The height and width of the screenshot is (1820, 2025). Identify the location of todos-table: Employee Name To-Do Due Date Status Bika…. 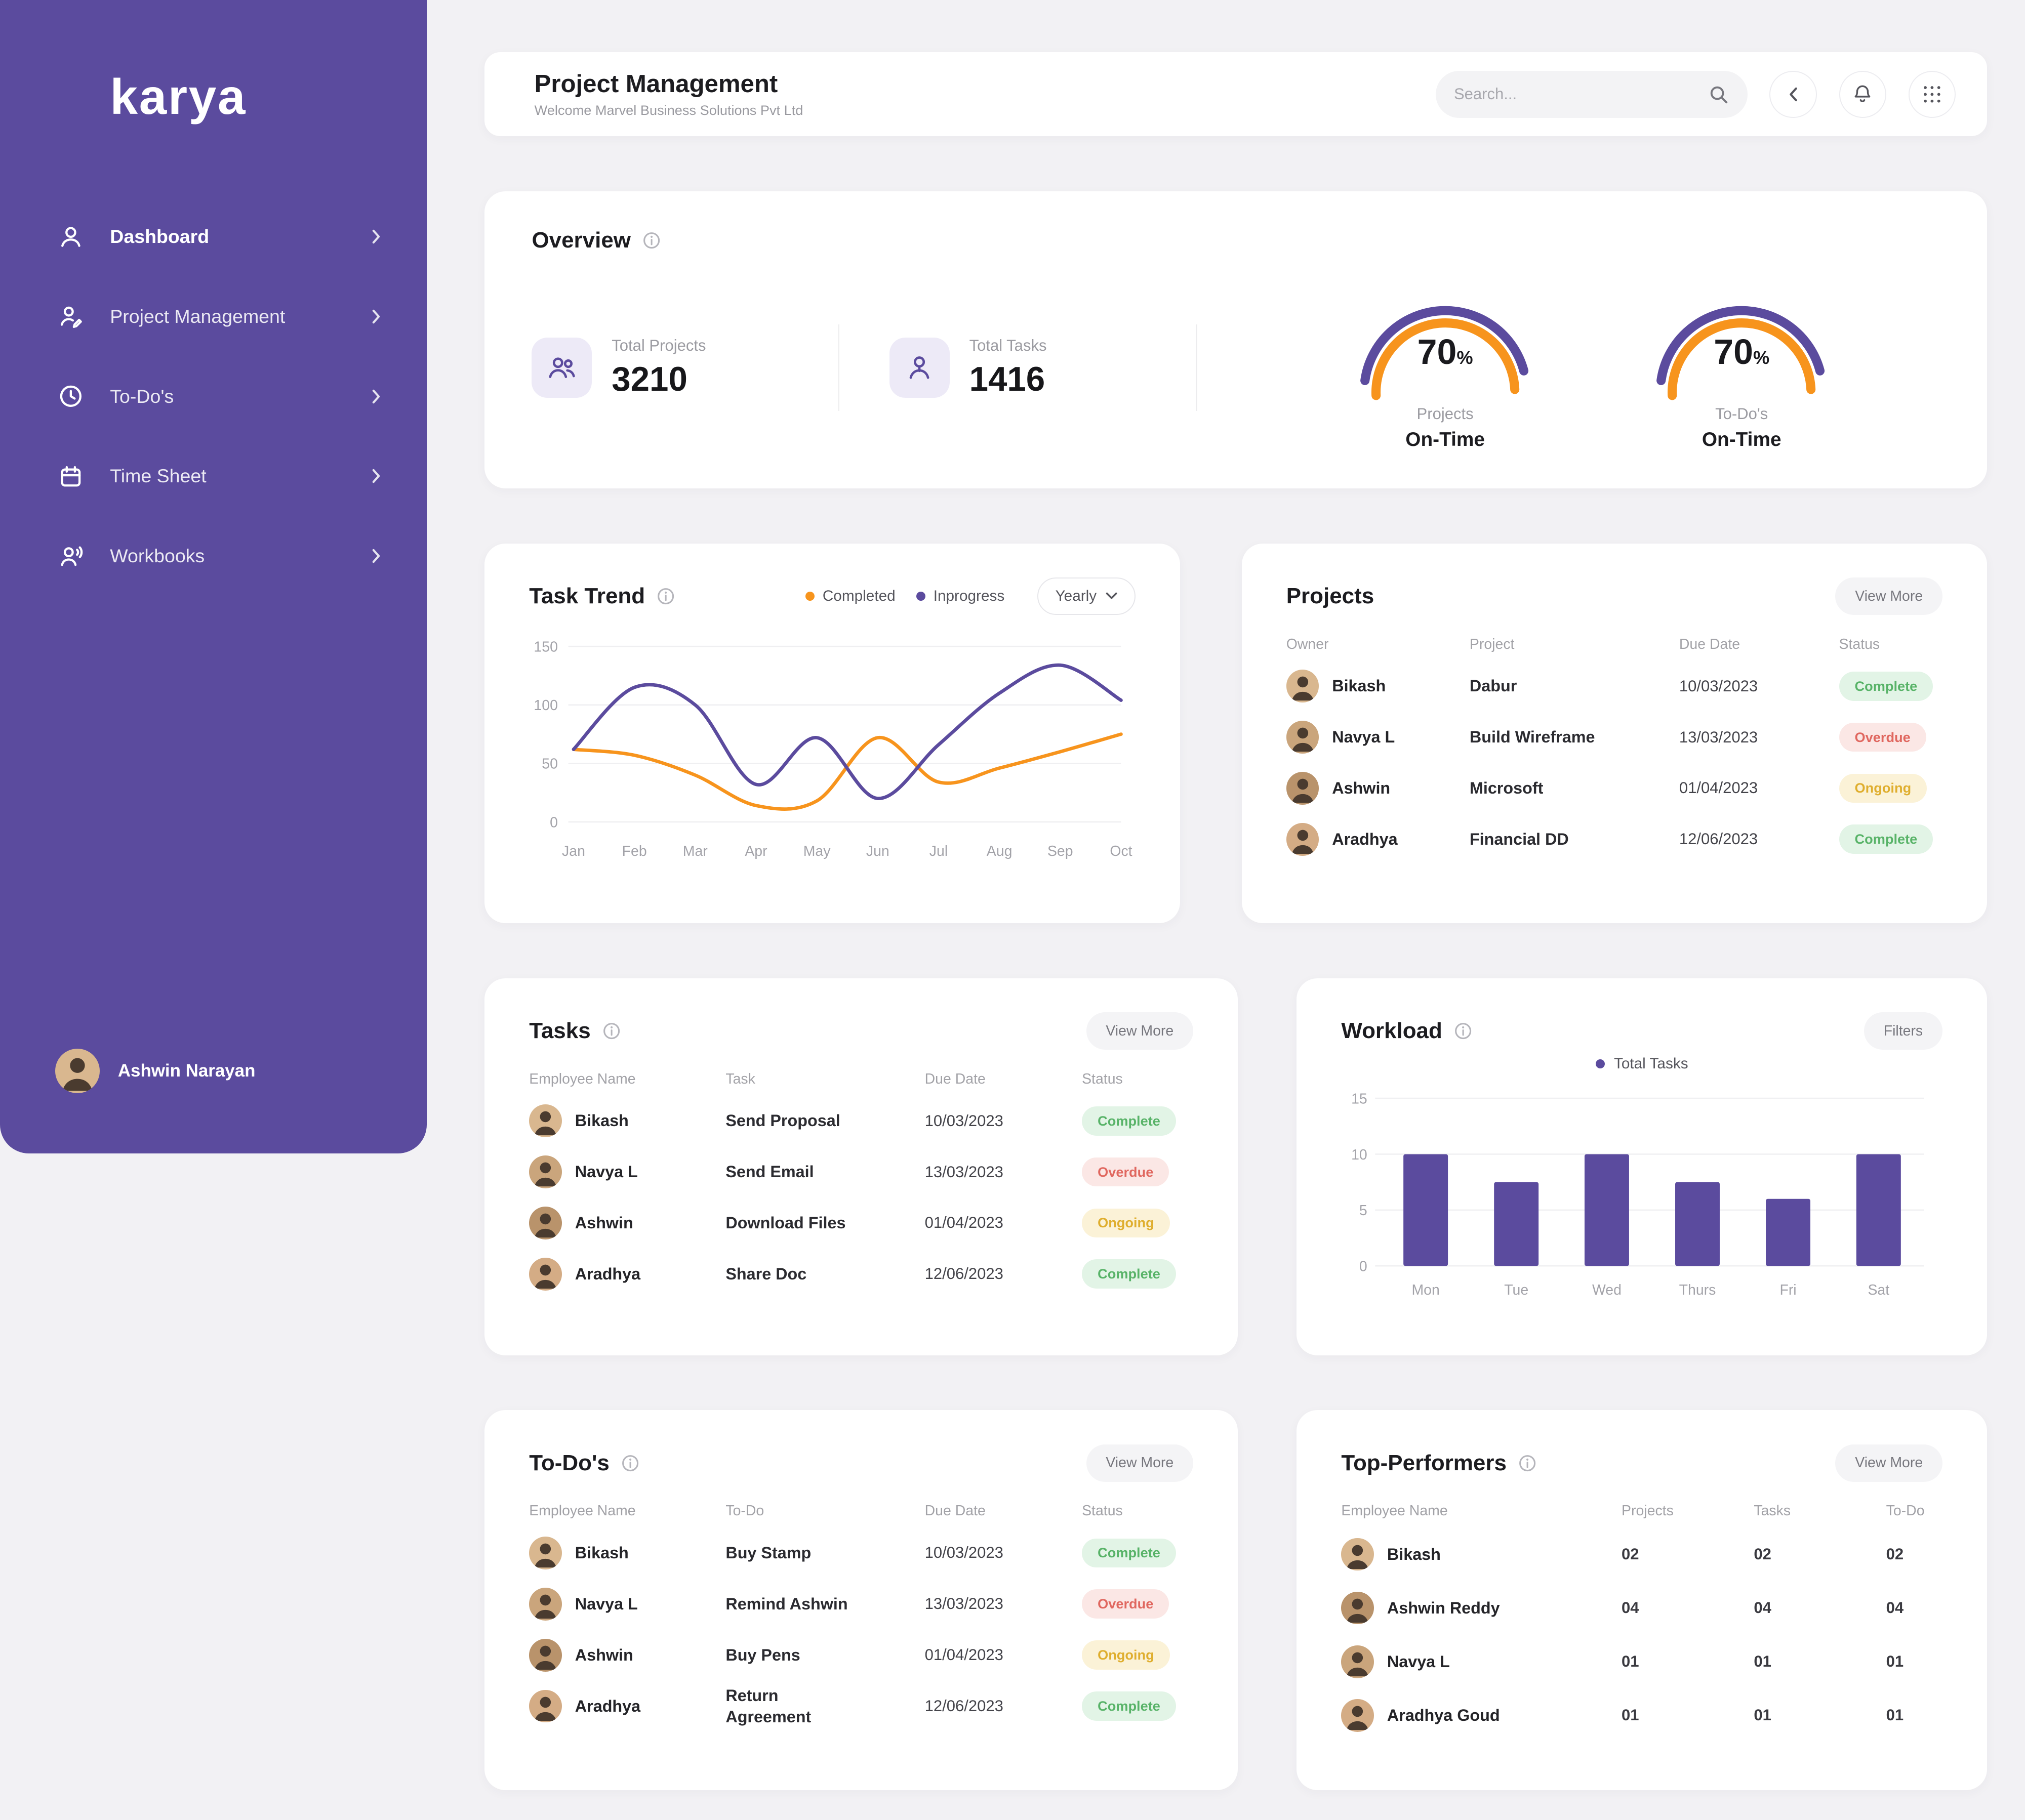
(861, 1617).